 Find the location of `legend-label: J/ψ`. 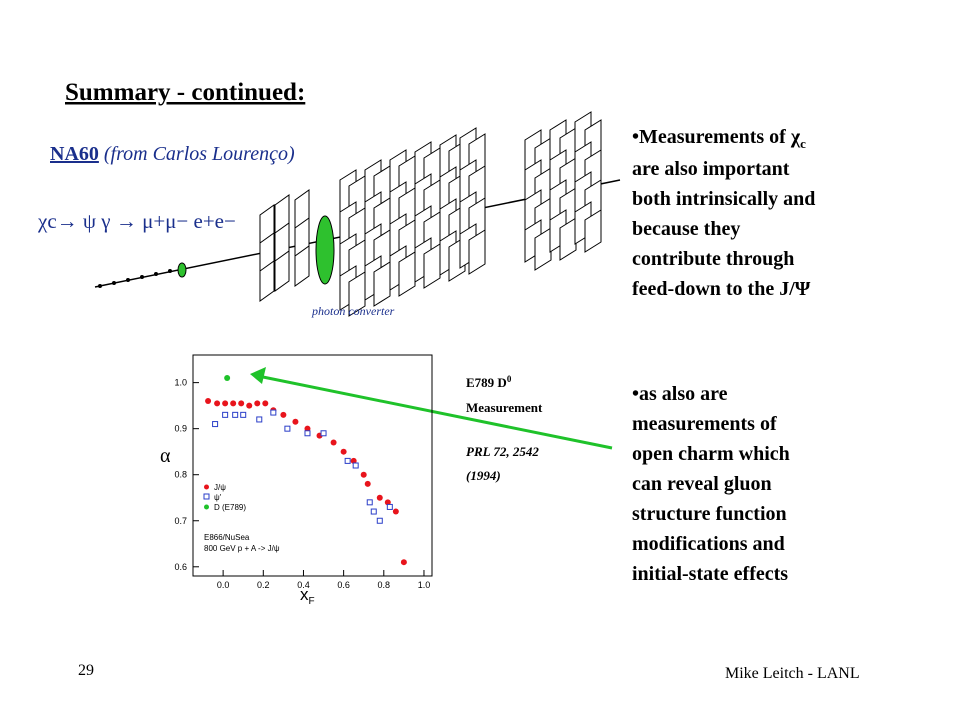

legend-label: J/ψ is located at coordinates (220, 487).